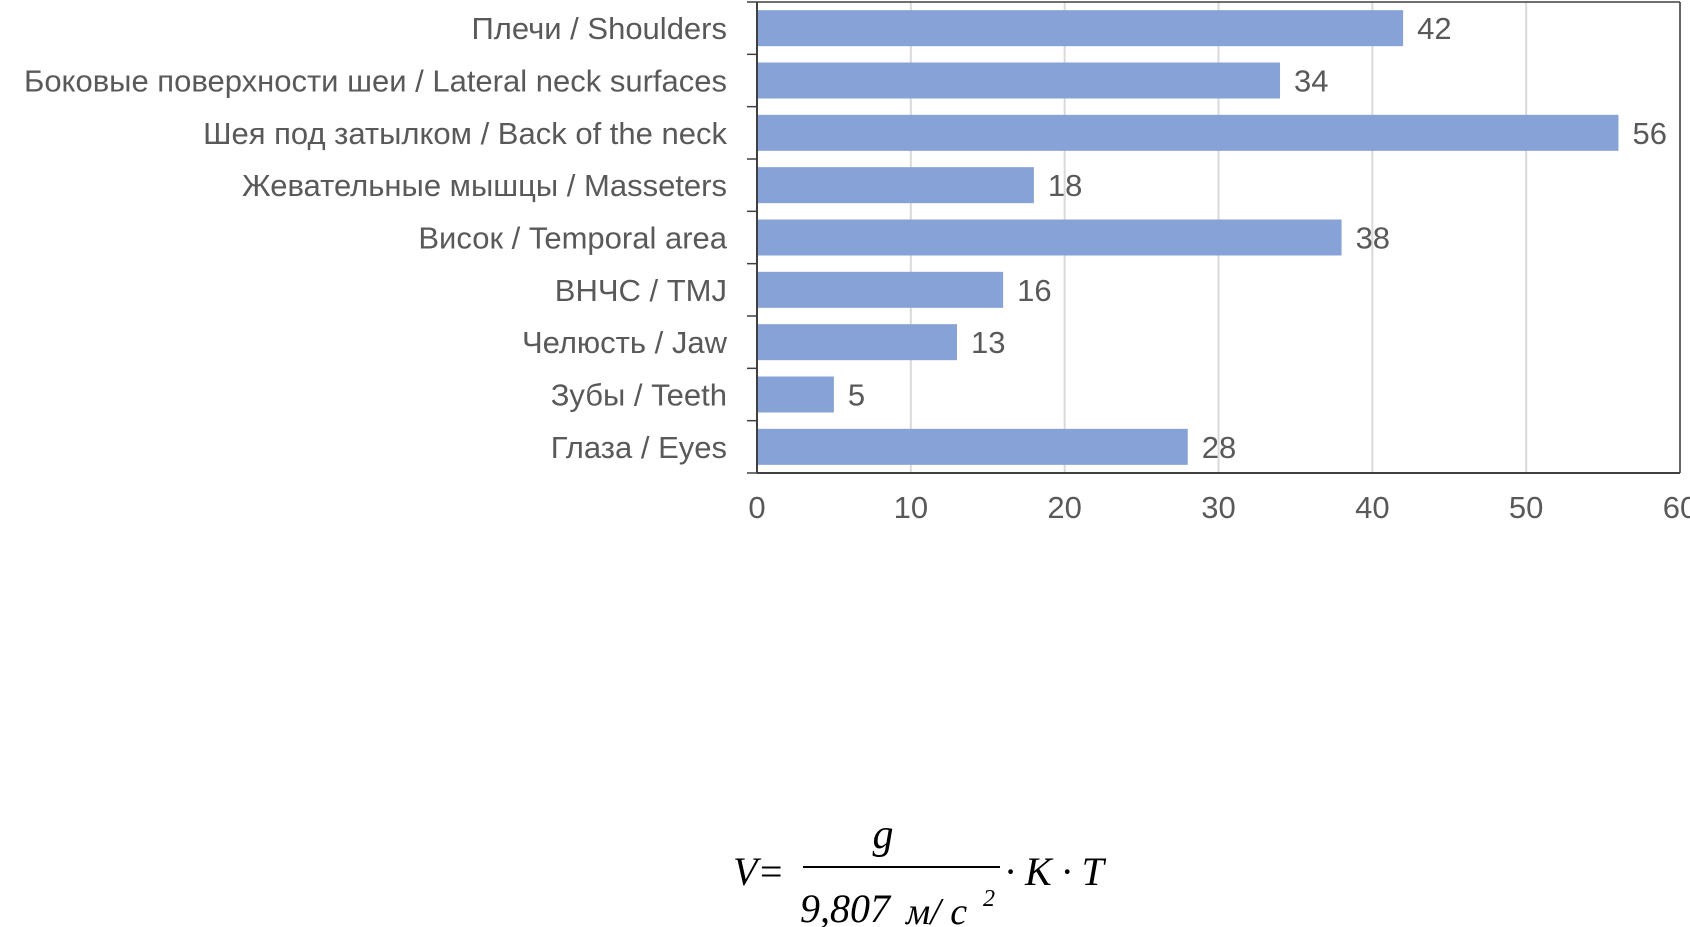  I want to click on x-tick-label: 30, so click(1218, 507).